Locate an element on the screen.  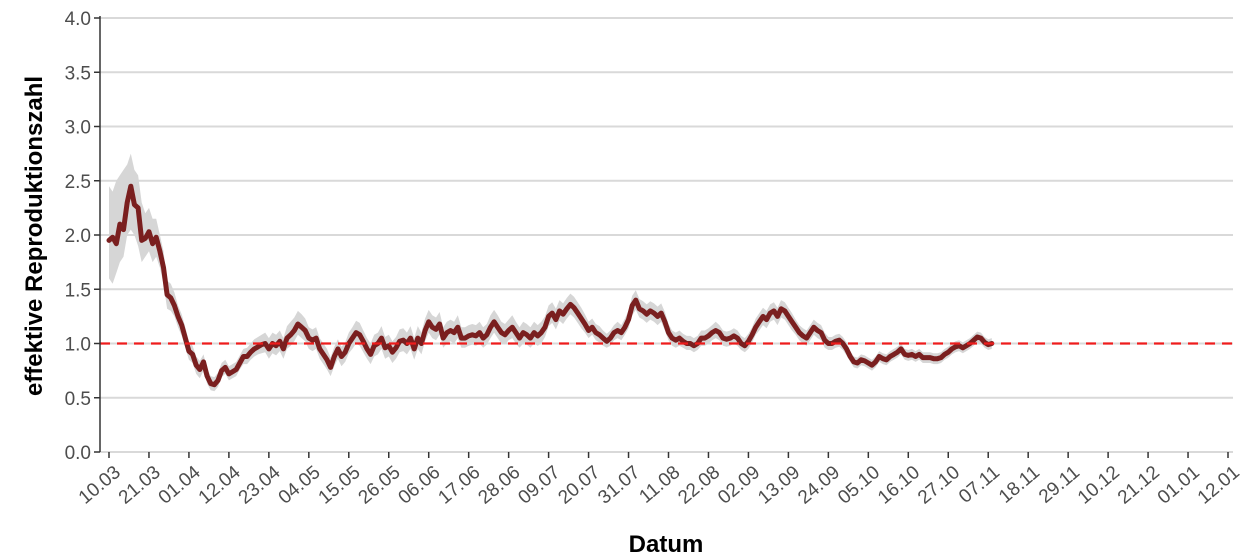
x-tick-label: 12.01 is located at coordinates (1219, 485).